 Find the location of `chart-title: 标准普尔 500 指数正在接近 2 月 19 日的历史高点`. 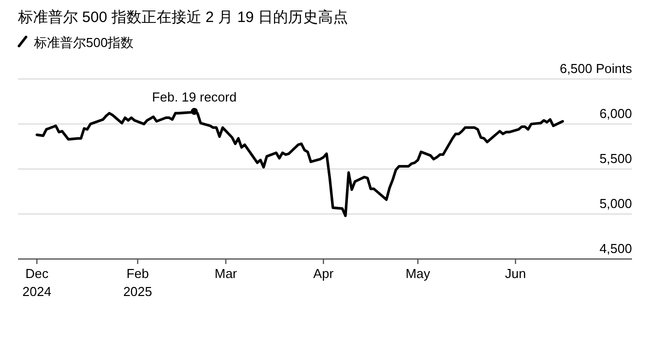

chart-title: 标准普尔 500 指数正在接近 2 月 19 日的历史高点 is located at coordinates (182, 17).